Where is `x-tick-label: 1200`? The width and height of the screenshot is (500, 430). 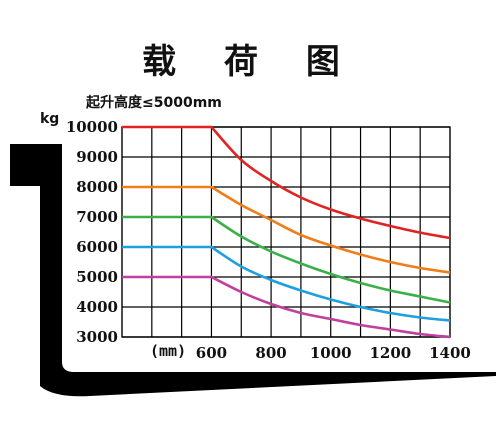 x-tick-label: 1200 is located at coordinates (390, 353).